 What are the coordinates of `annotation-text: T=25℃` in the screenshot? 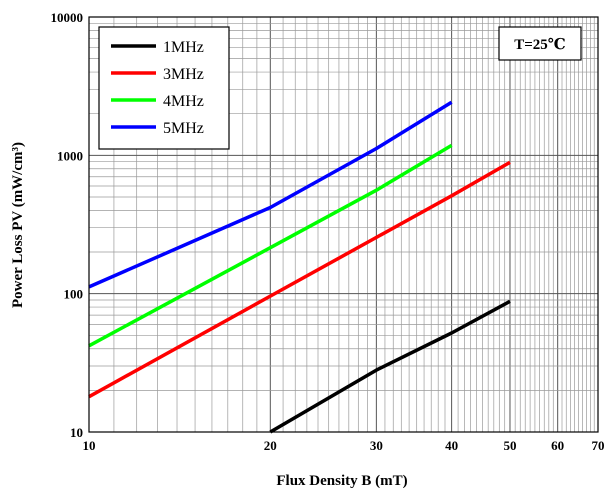 It's located at (540, 45).